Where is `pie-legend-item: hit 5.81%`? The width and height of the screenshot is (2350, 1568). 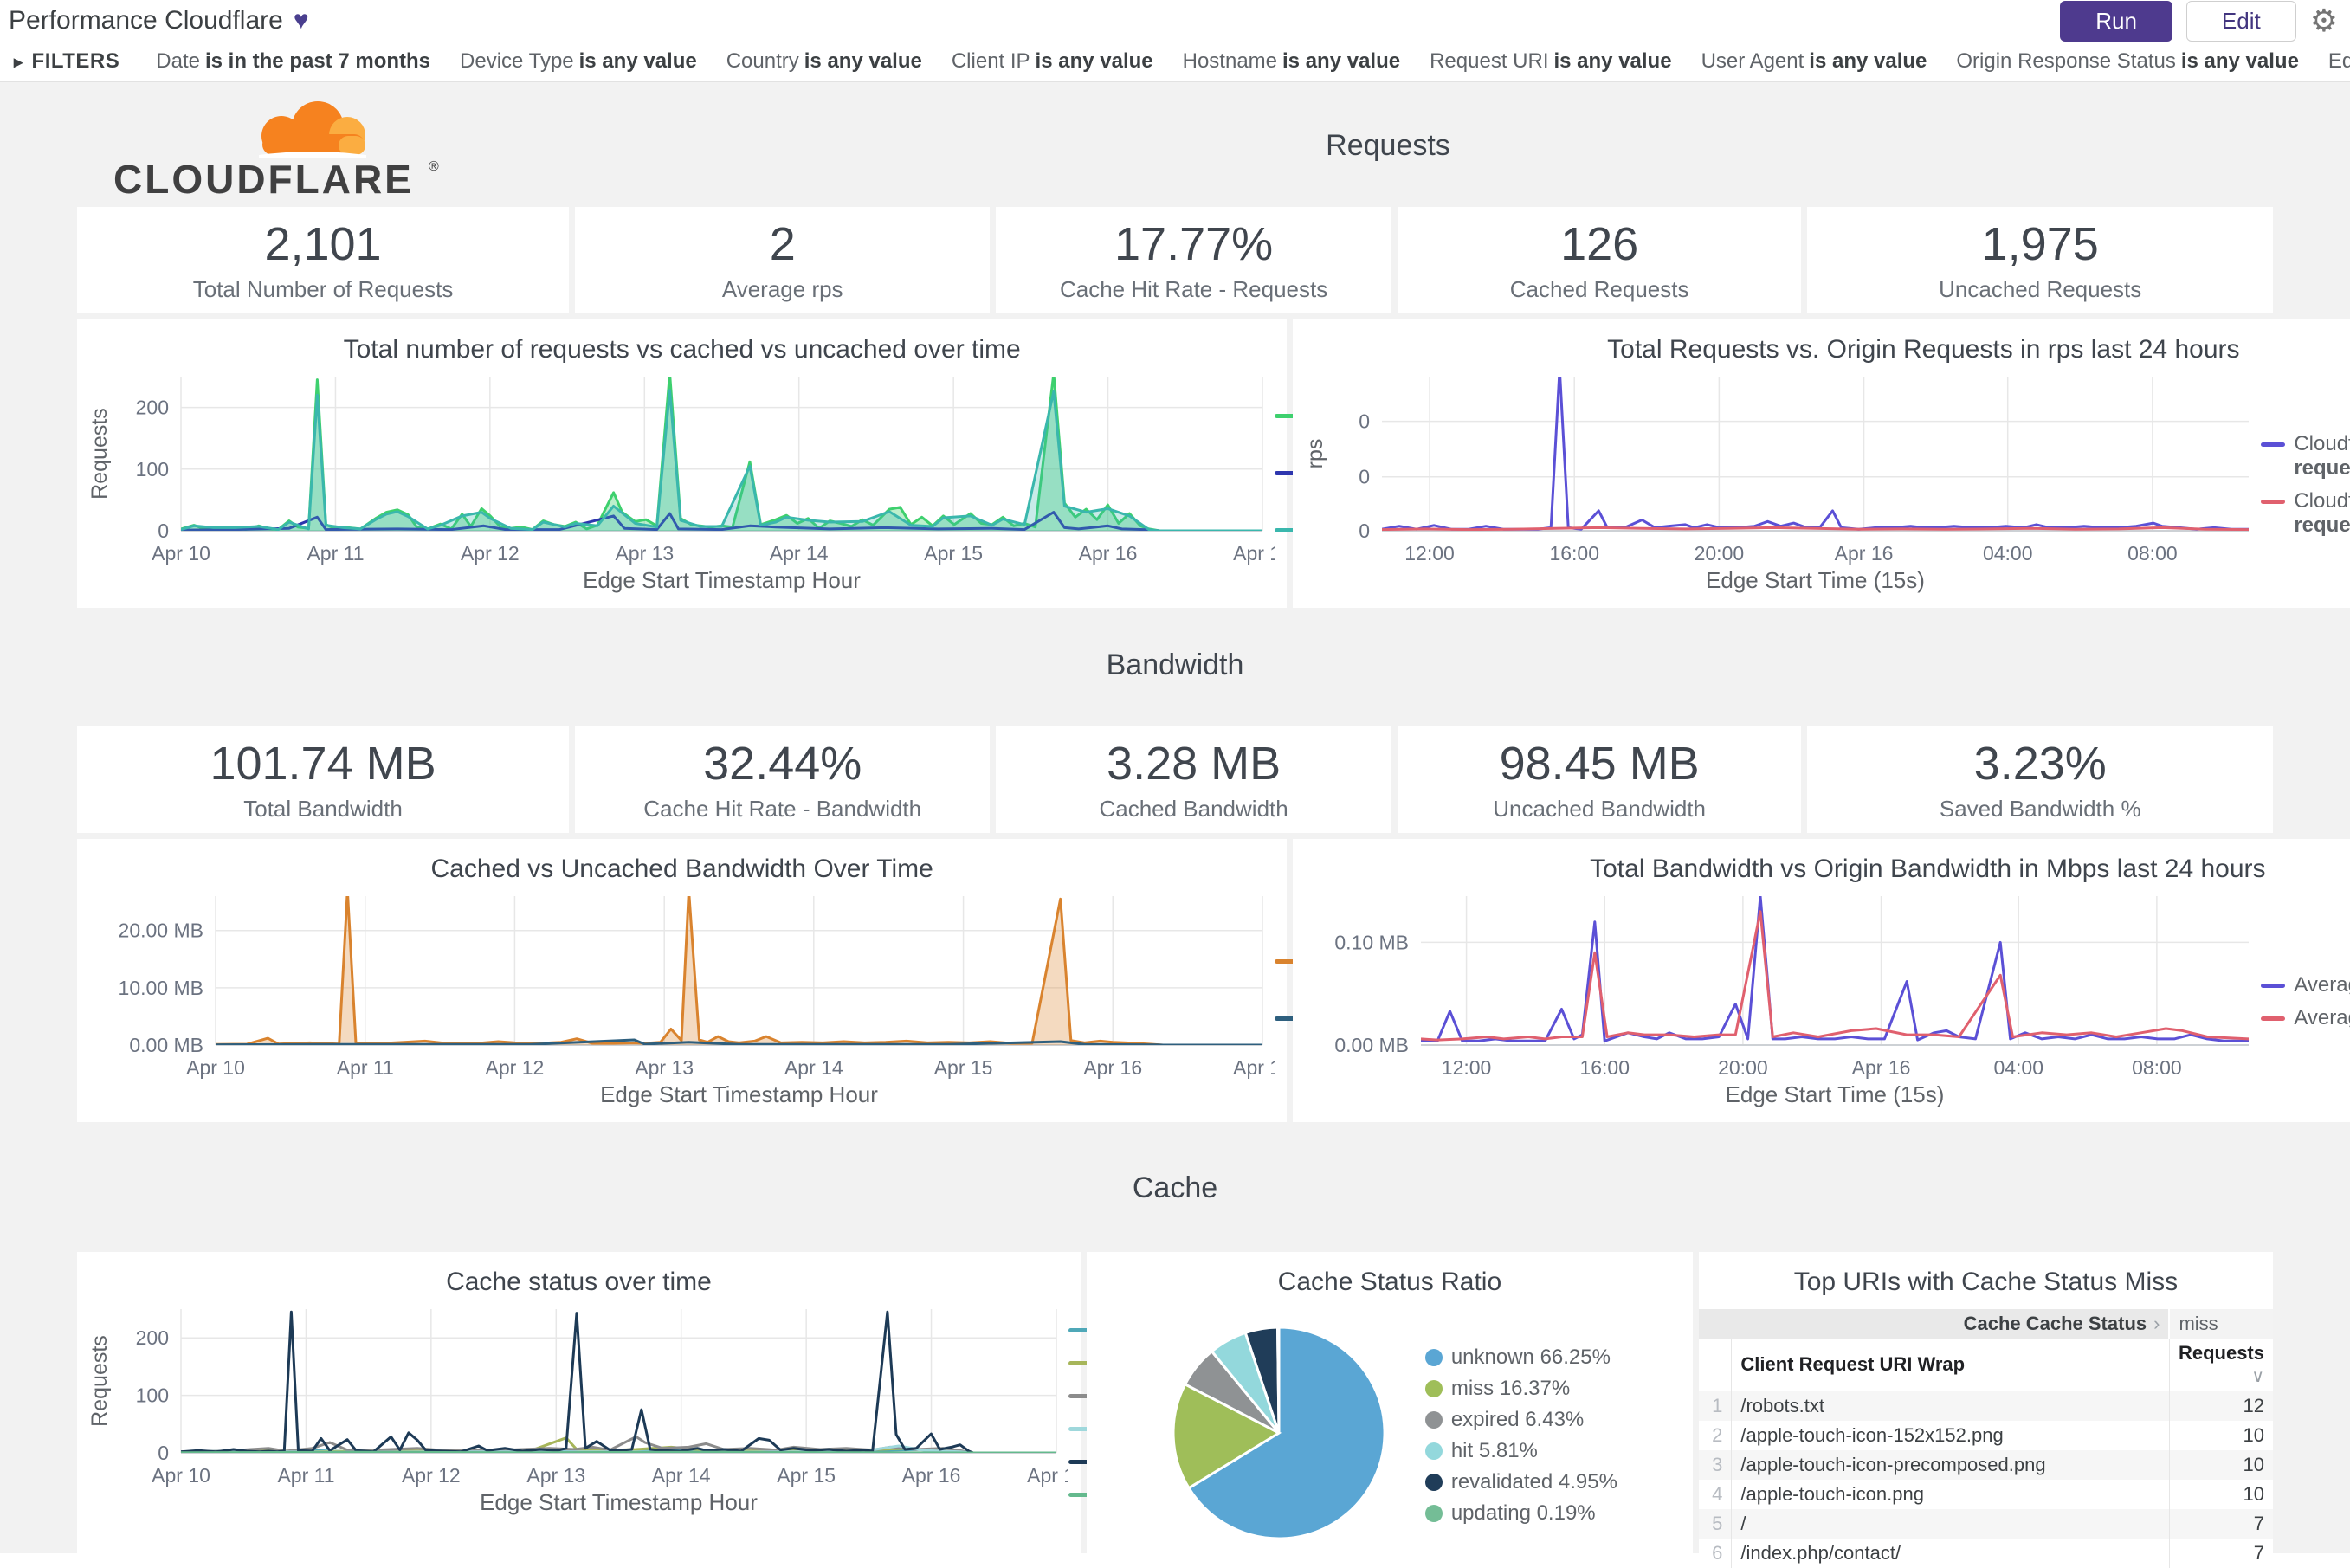
pie-legend-item: hit 5.81% is located at coordinates (1521, 1451).